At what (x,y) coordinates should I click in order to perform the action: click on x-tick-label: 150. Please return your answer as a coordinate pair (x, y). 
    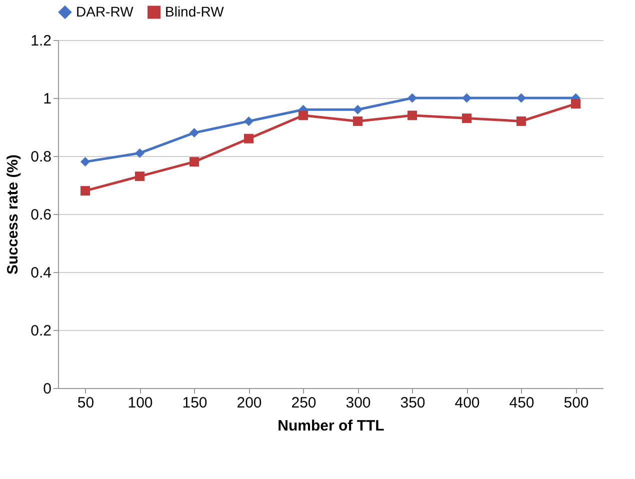
    Looking at the image, I should click on (195, 403).